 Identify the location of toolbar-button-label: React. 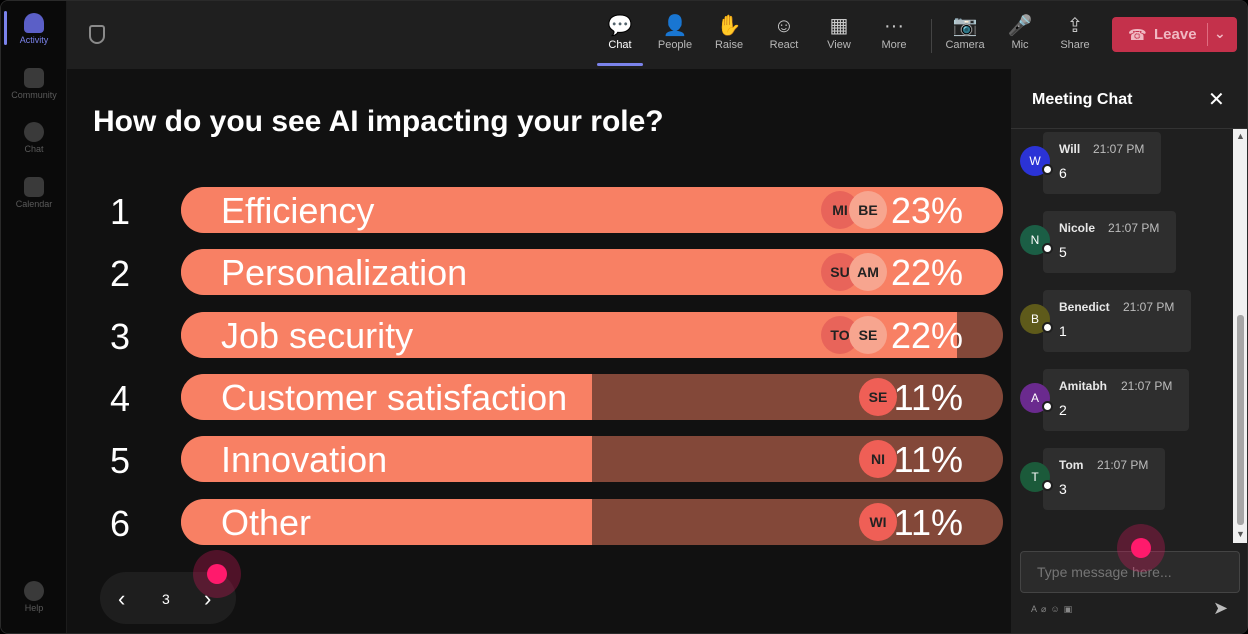
(784, 45).